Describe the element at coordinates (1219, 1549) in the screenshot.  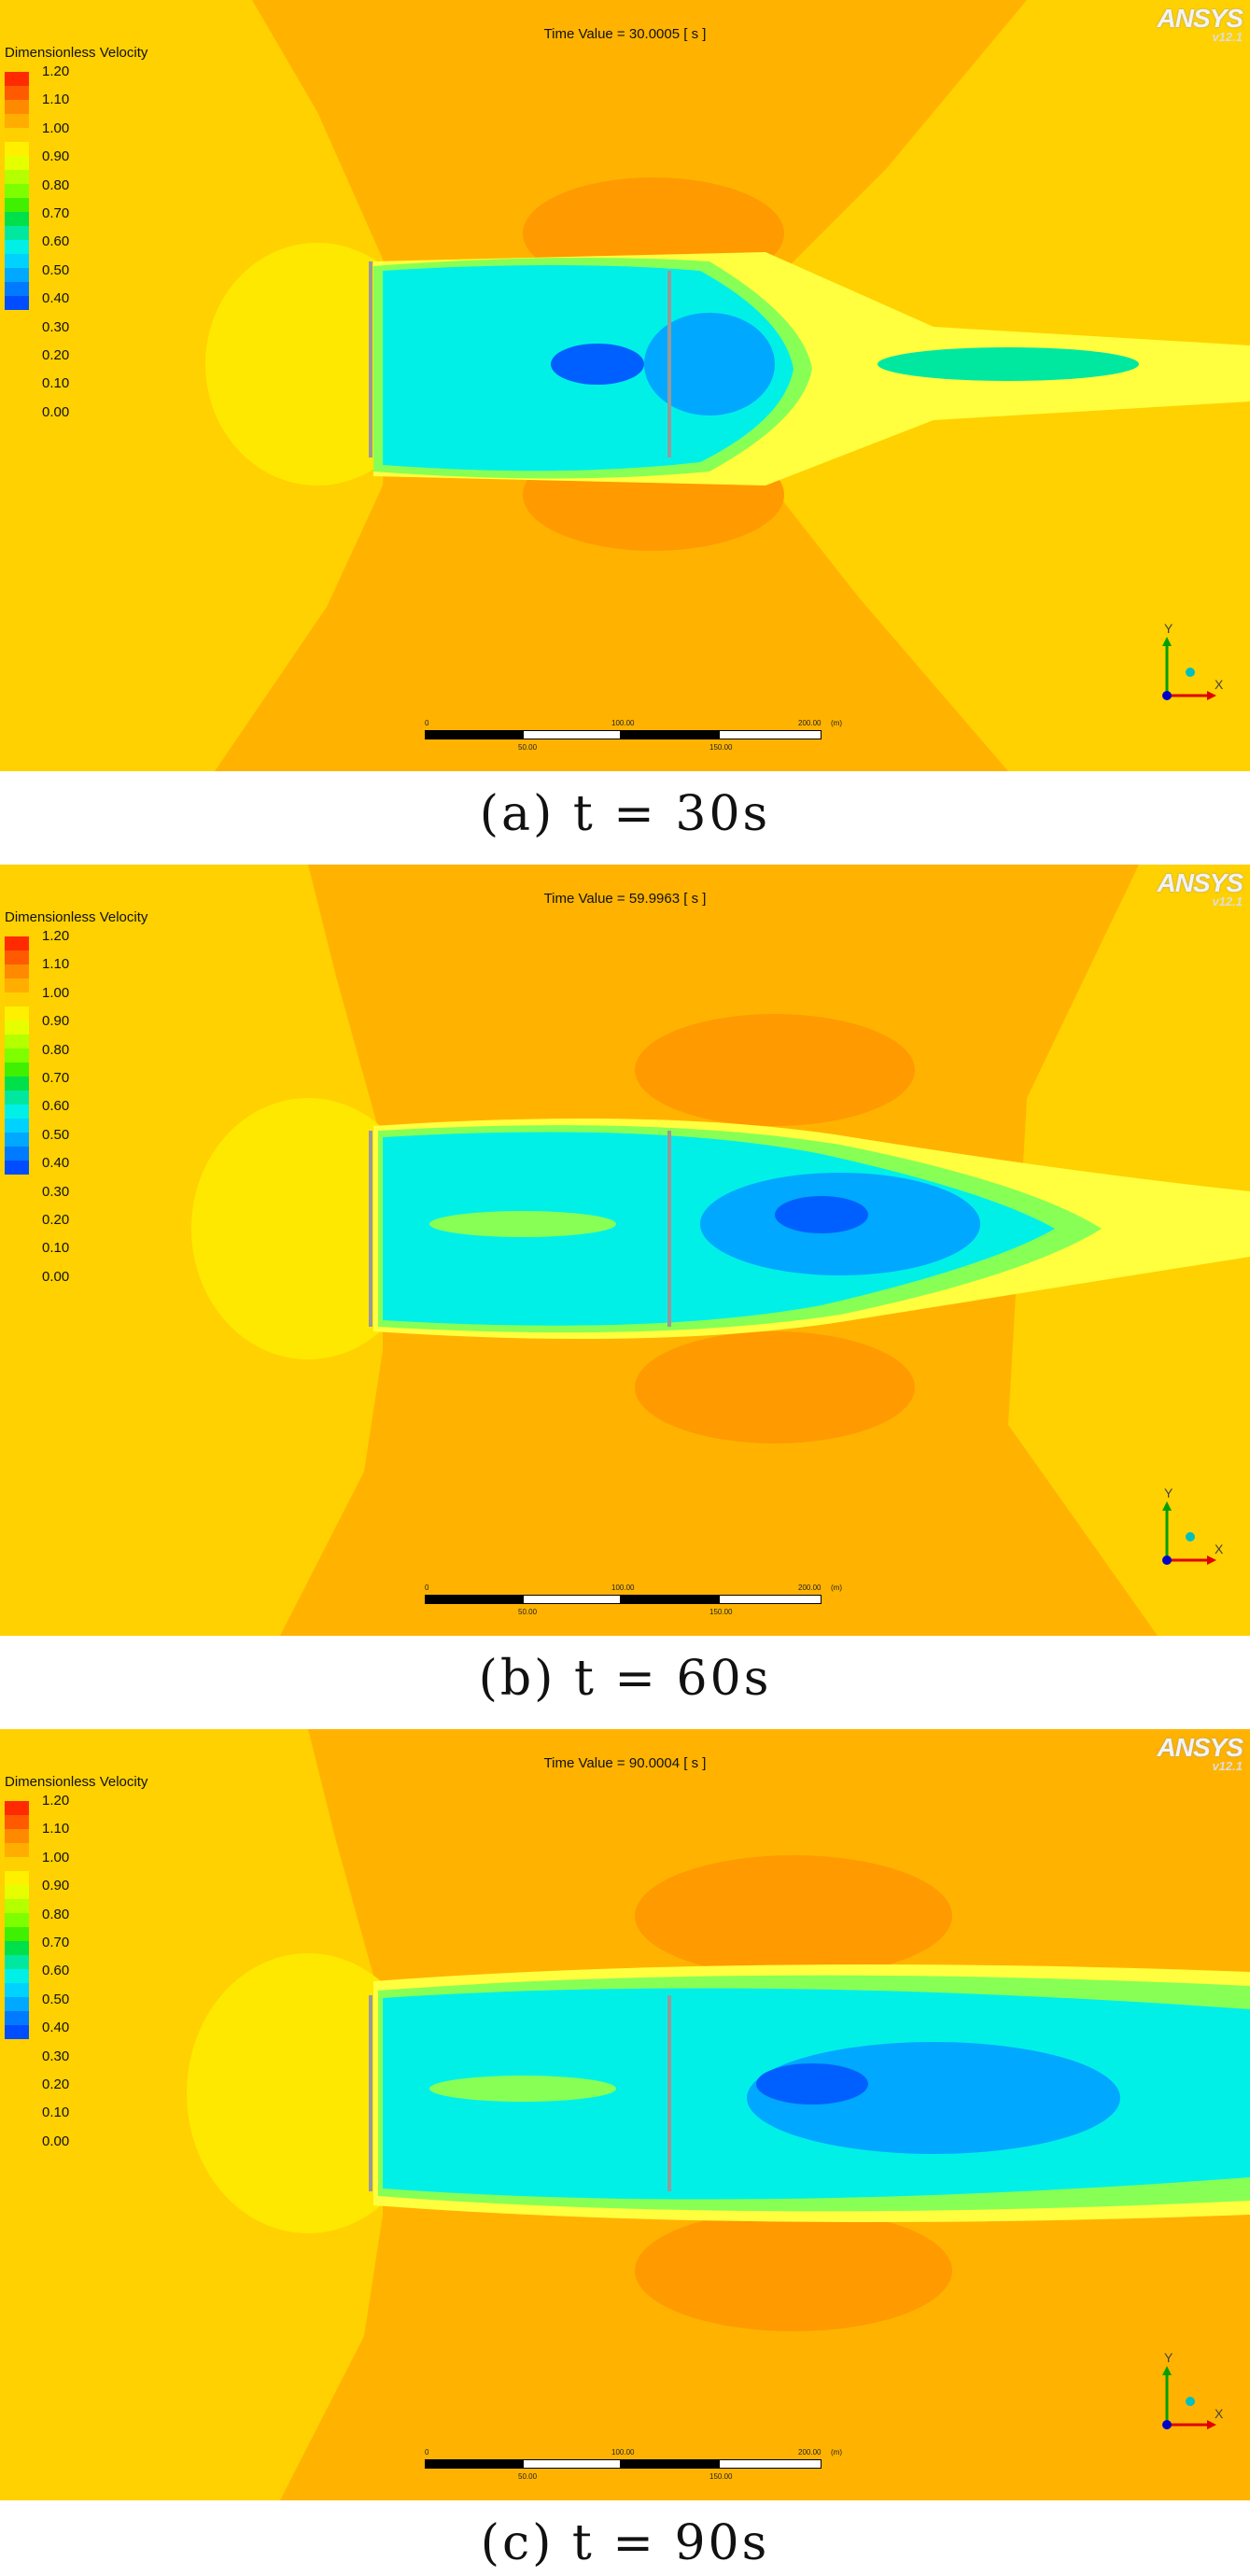
I see `axis-x-label: X` at that location.